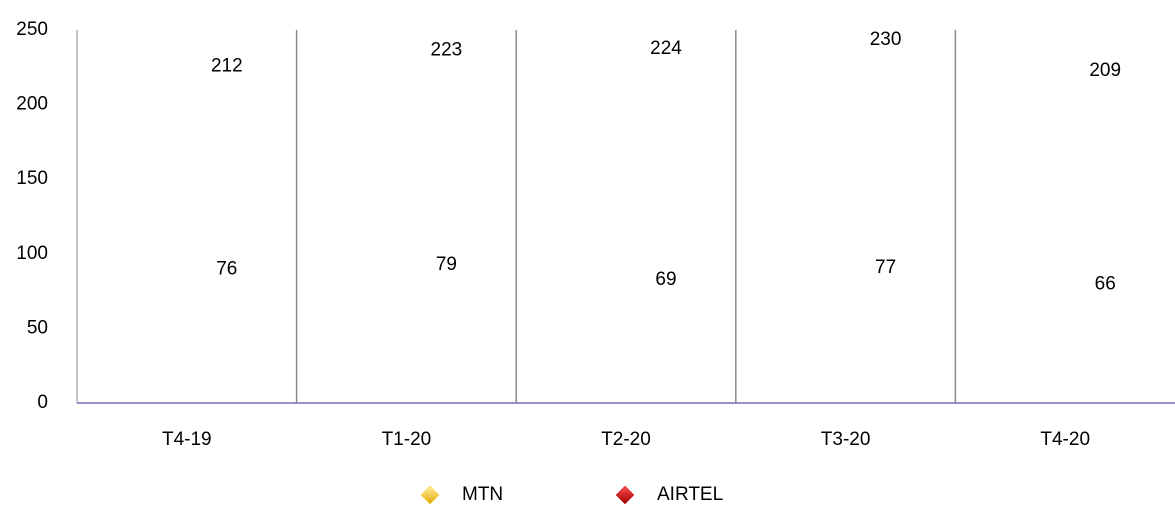  I want to click on y-tick-label: 0, so click(42, 402).